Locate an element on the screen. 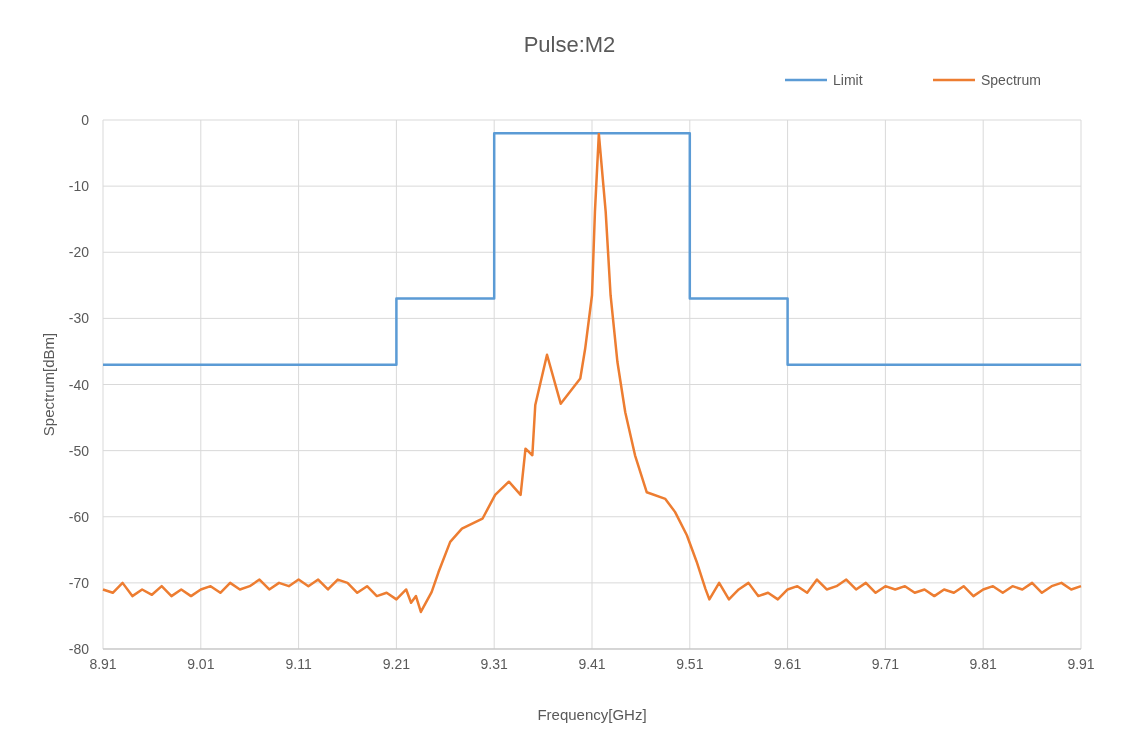 Image resolution: width=1139 pixels, height=742 pixels. x-tick-label: 9.31 is located at coordinates (494, 664).